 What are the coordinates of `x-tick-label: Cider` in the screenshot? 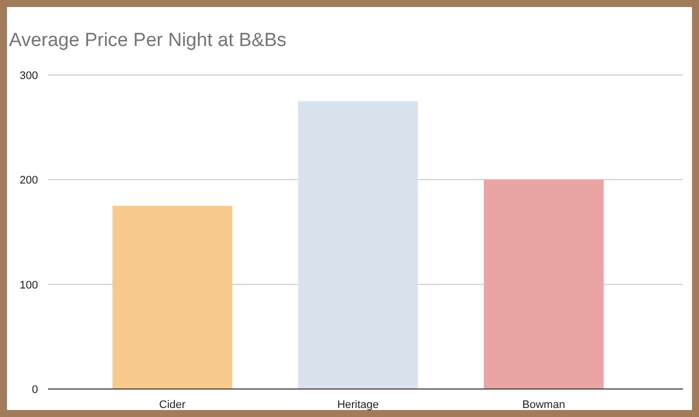 It's located at (172, 405).